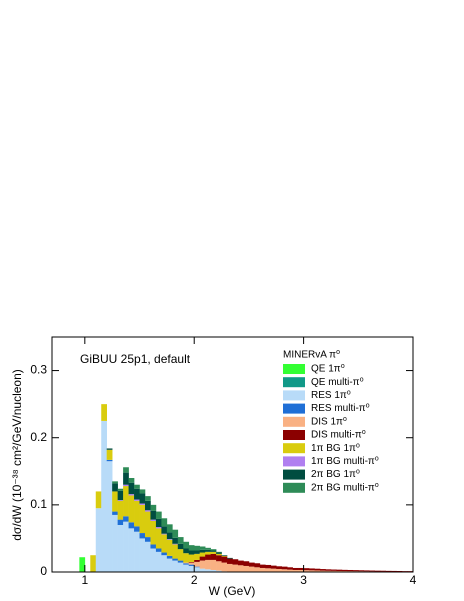 The width and height of the screenshot is (464, 601). I want to click on y-tick-label: 0.2, so click(38, 437).